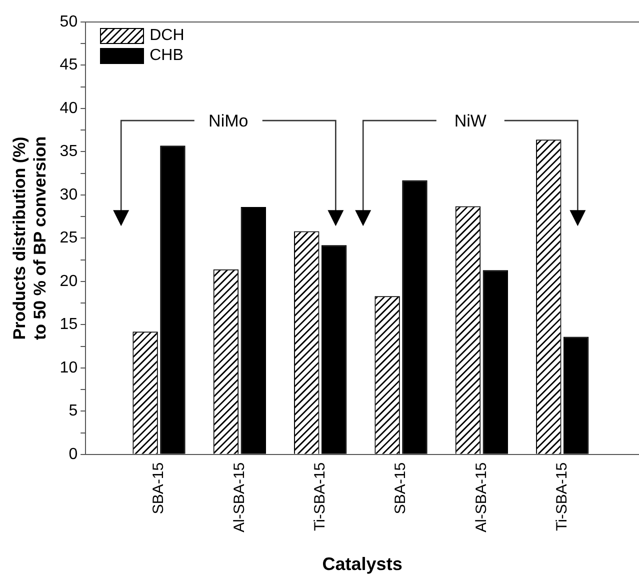  Describe the element at coordinates (69, 238) in the screenshot. I see `y-tick-label: 25` at that location.